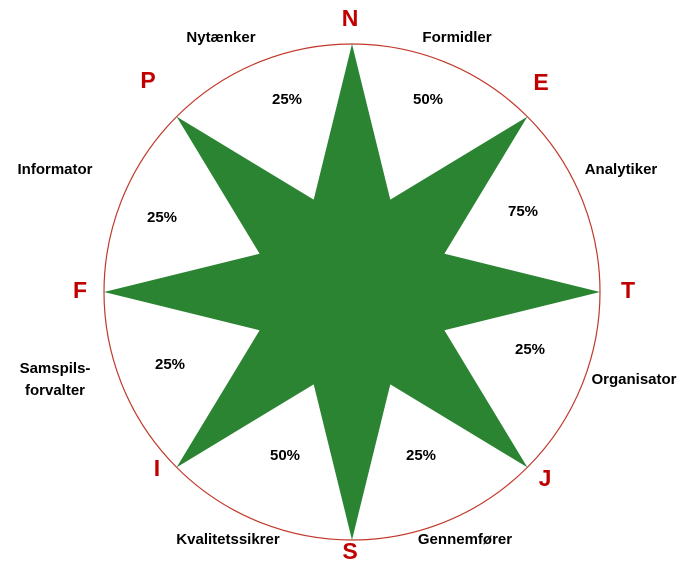 The image size is (682, 566). I want to click on direction-letter: I, so click(157, 468).